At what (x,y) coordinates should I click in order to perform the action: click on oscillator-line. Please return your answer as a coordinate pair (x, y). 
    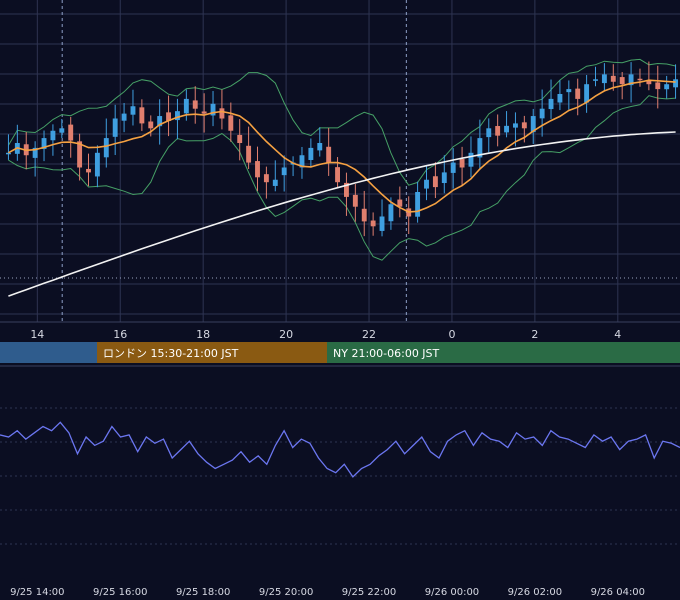
    Looking at the image, I should click on (340, 449).